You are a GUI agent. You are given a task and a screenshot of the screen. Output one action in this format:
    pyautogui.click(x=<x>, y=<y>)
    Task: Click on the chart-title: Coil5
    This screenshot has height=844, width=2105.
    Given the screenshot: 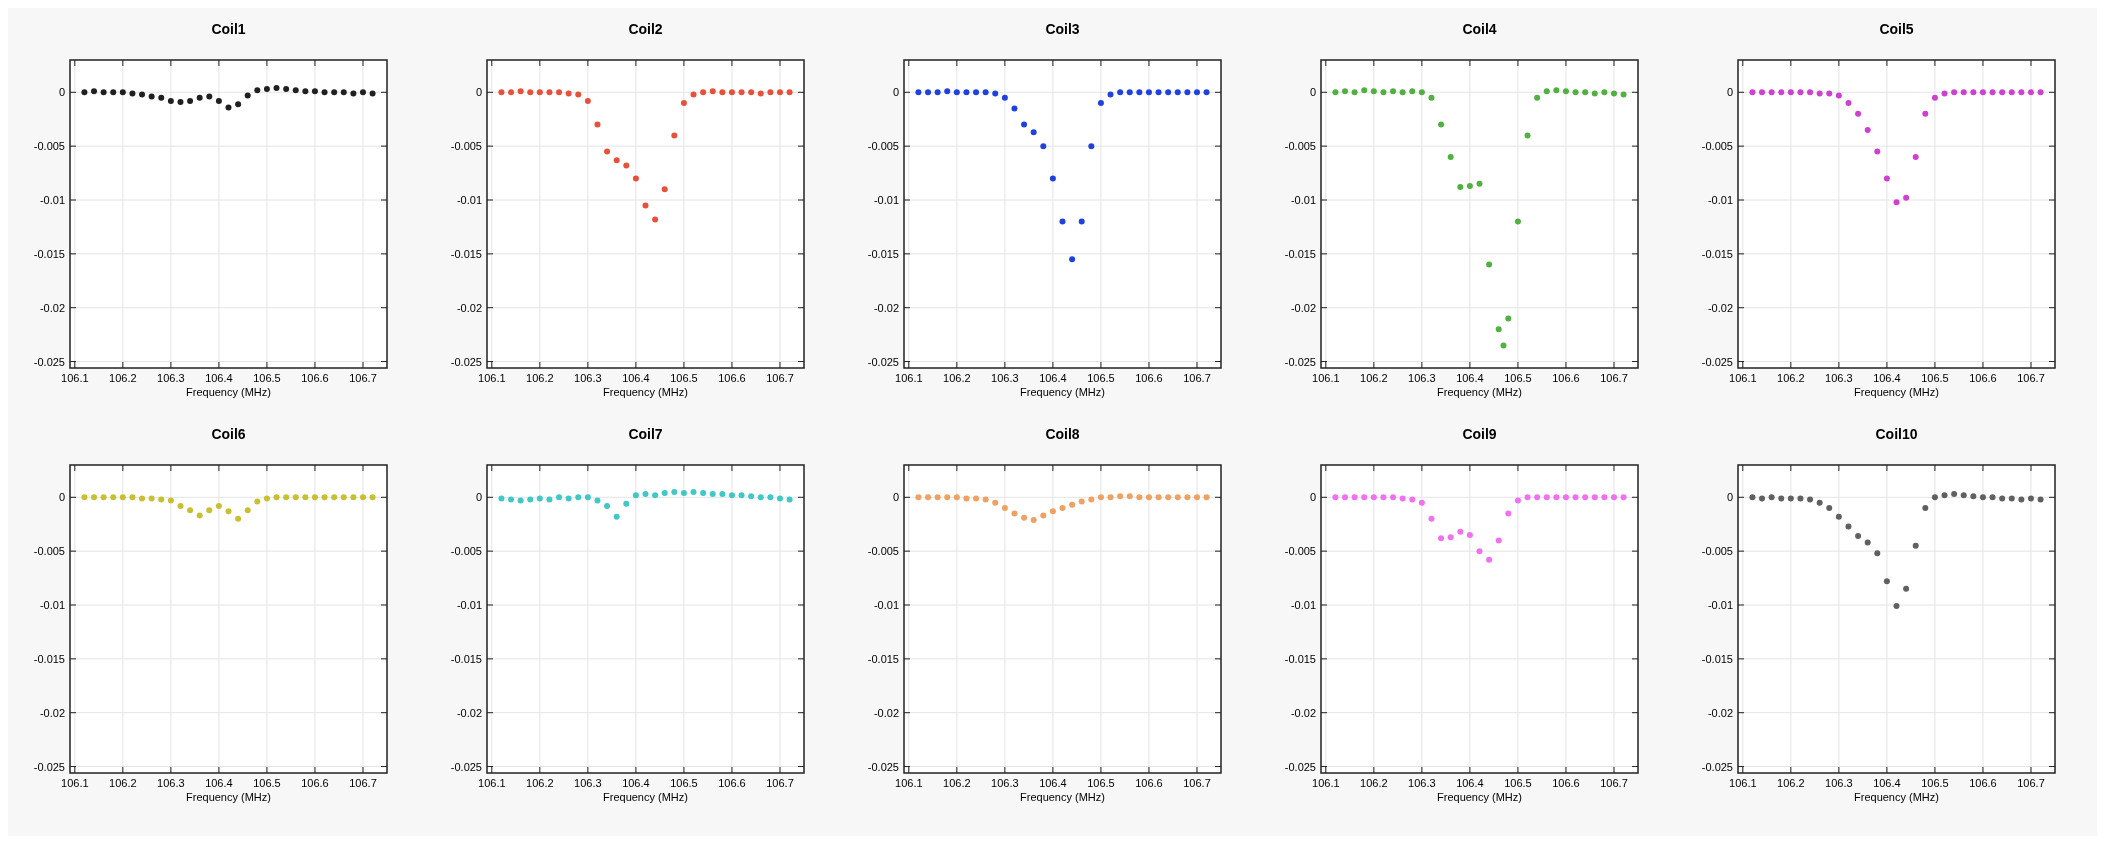 What is the action you would take?
    pyautogui.click(x=1896, y=29)
    